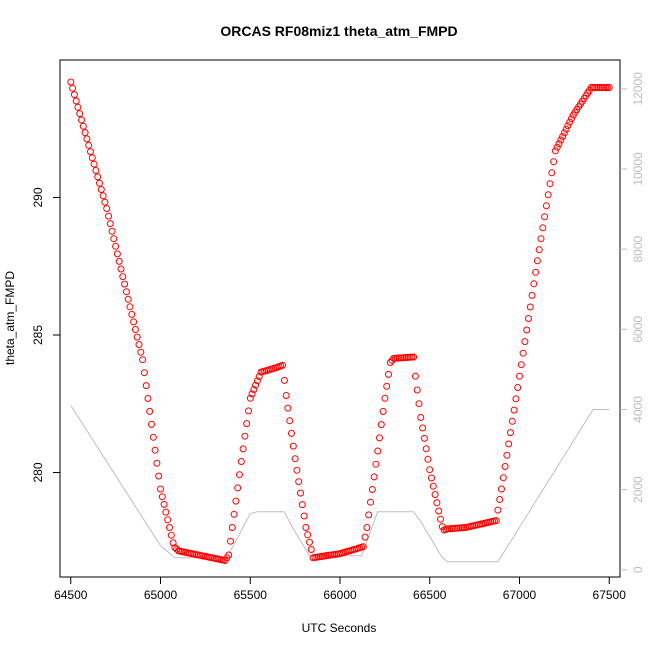 The height and width of the screenshot is (650, 650). What do you see at coordinates (430, 595) in the screenshot?
I see `x-tick-label: 66500` at bounding box center [430, 595].